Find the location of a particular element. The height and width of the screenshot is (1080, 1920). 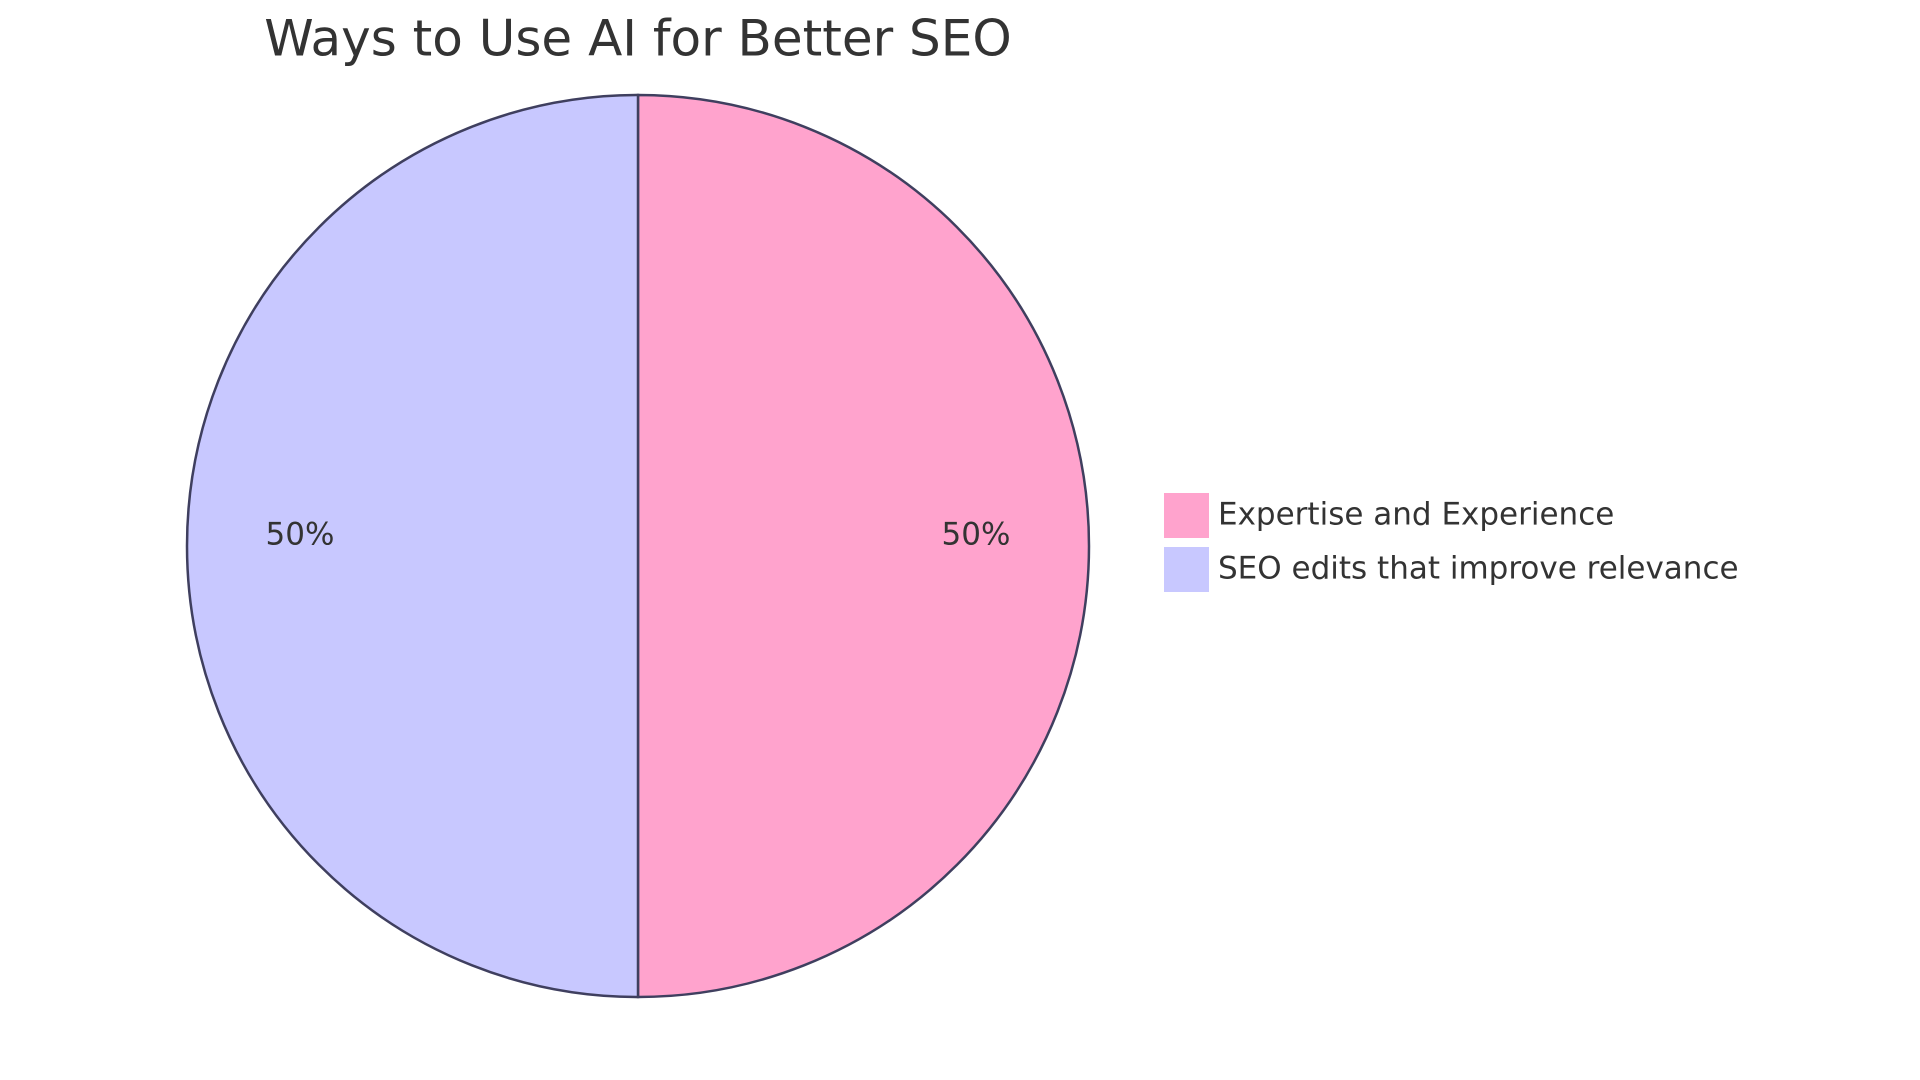

legend-label: Expertise and Experience is located at coordinates (1416, 515).